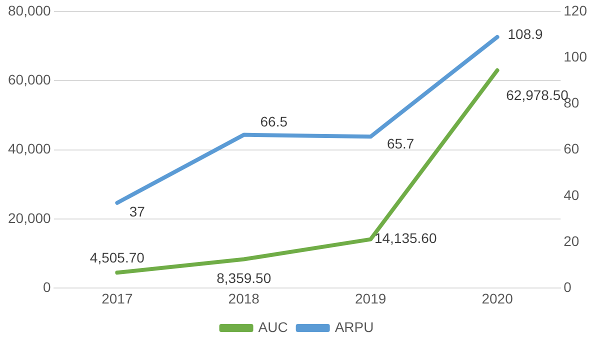  What do you see at coordinates (30, 218) in the screenshot?
I see `y-tick-label: 20,000` at bounding box center [30, 218].